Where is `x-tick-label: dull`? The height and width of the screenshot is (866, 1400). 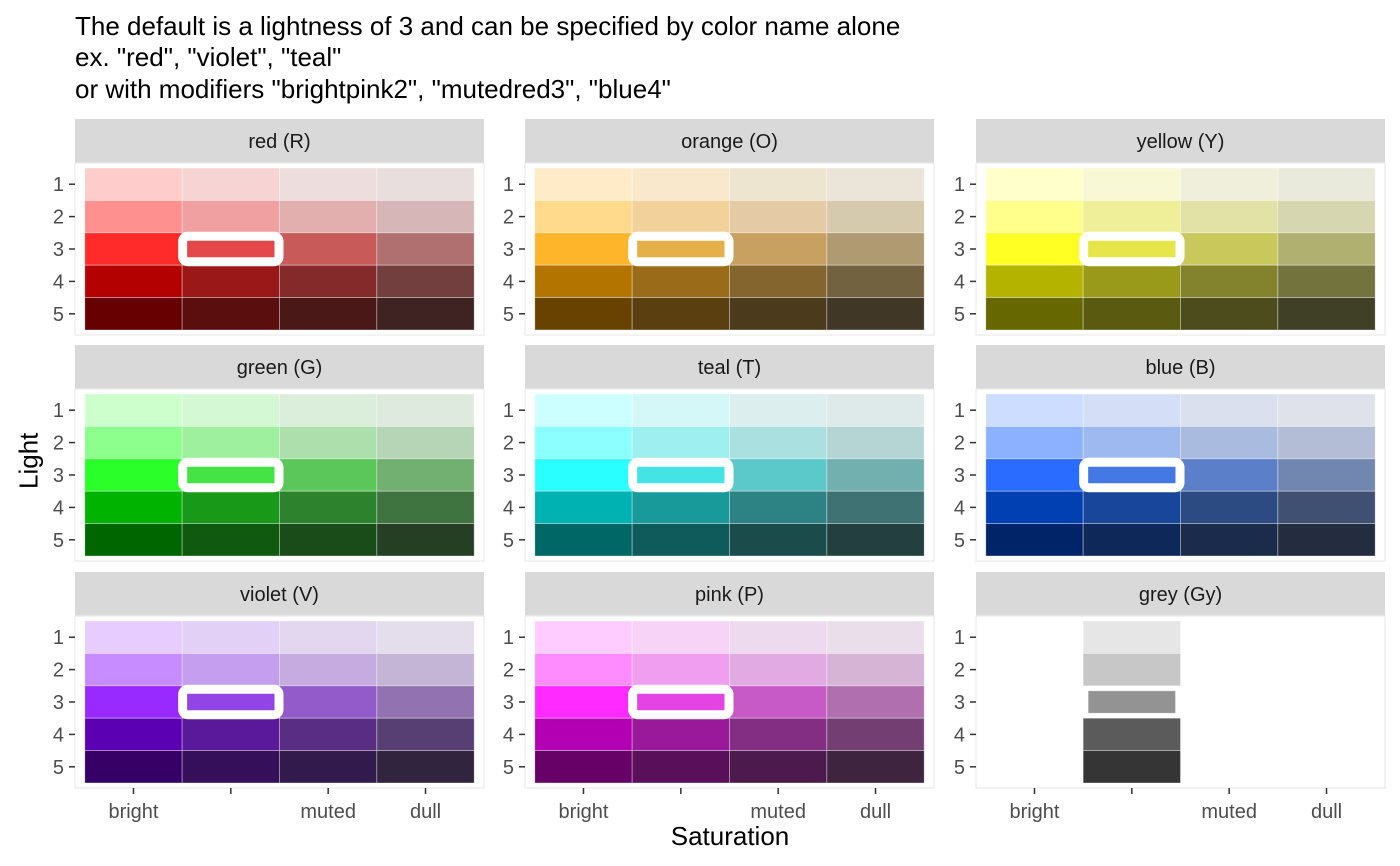
x-tick-label: dull is located at coordinates (1326, 812).